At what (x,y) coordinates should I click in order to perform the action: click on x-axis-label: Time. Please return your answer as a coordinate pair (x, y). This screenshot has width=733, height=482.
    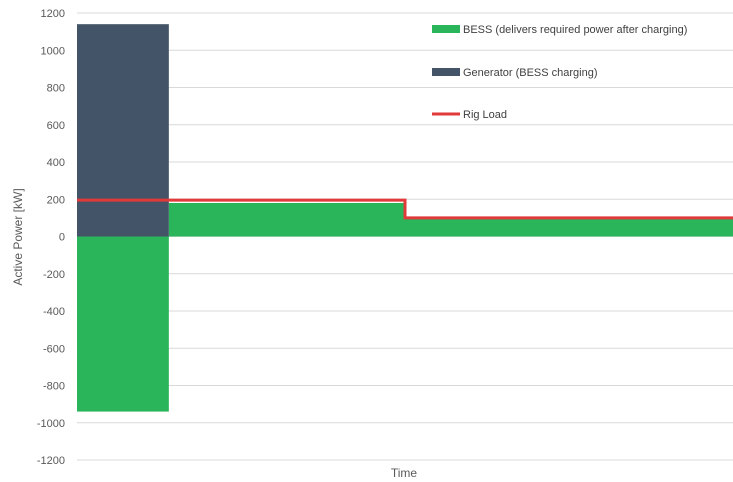
    Looking at the image, I should click on (404, 473).